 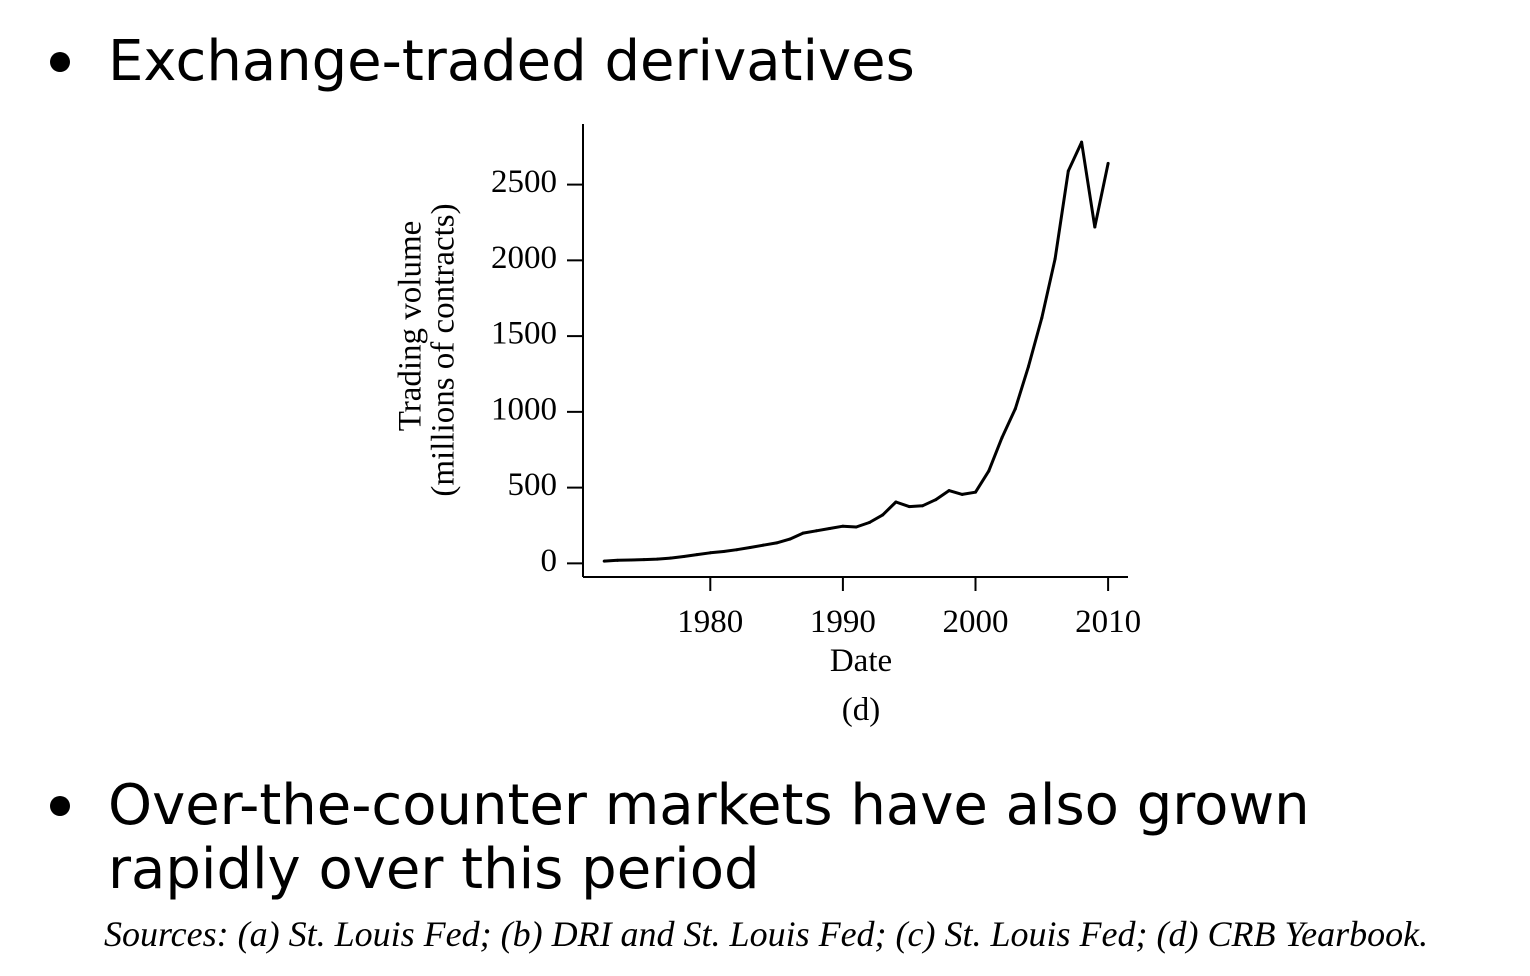 I want to click on data-points, so click(x=856, y=351).